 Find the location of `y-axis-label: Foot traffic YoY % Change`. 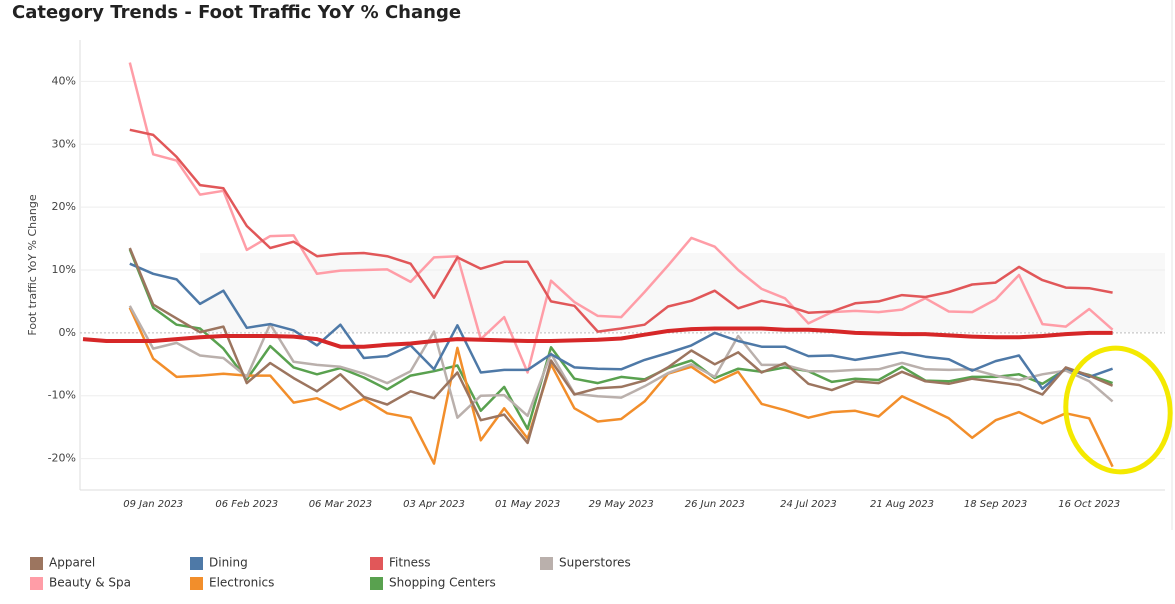

y-axis-label: Foot traffic YoY % Change is located at coordinates (32, 264).